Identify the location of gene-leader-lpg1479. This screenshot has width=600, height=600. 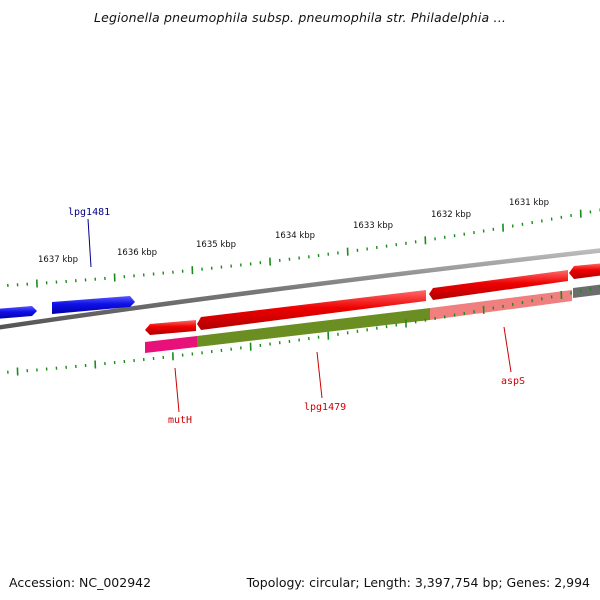
(319, 375).